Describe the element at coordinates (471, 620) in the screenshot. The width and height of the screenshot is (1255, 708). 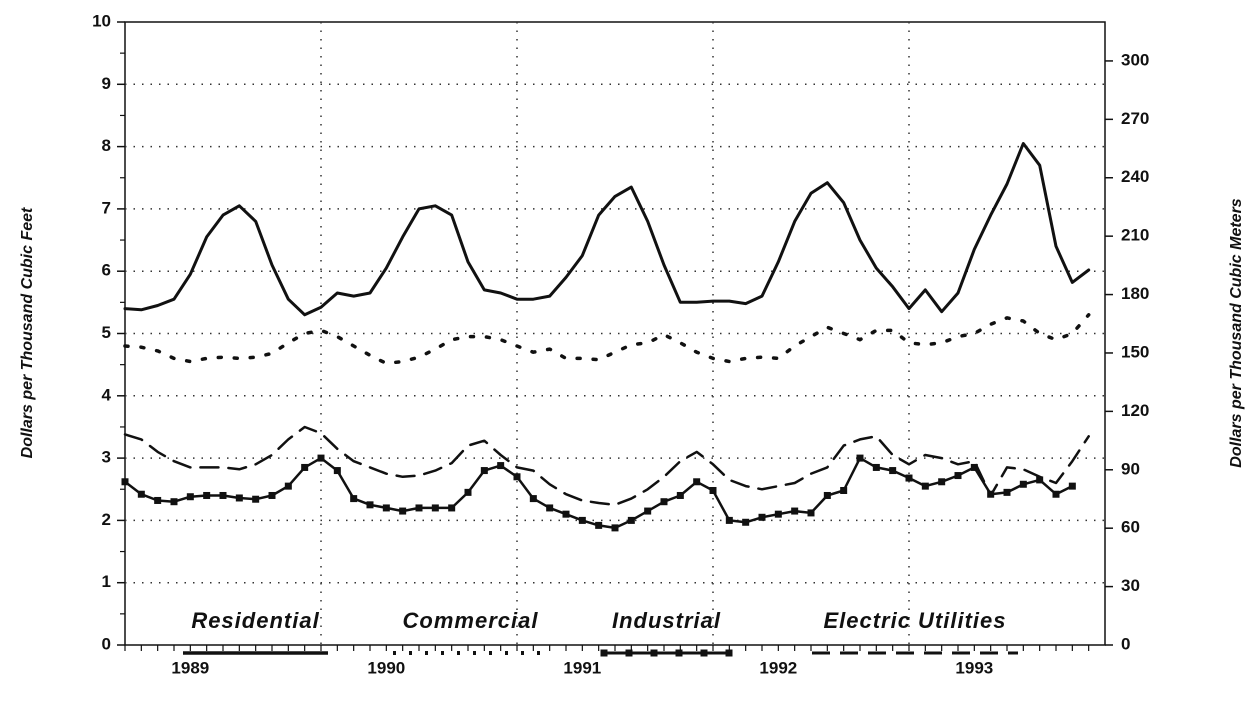
I see `legend-label: Commercial` at that location.